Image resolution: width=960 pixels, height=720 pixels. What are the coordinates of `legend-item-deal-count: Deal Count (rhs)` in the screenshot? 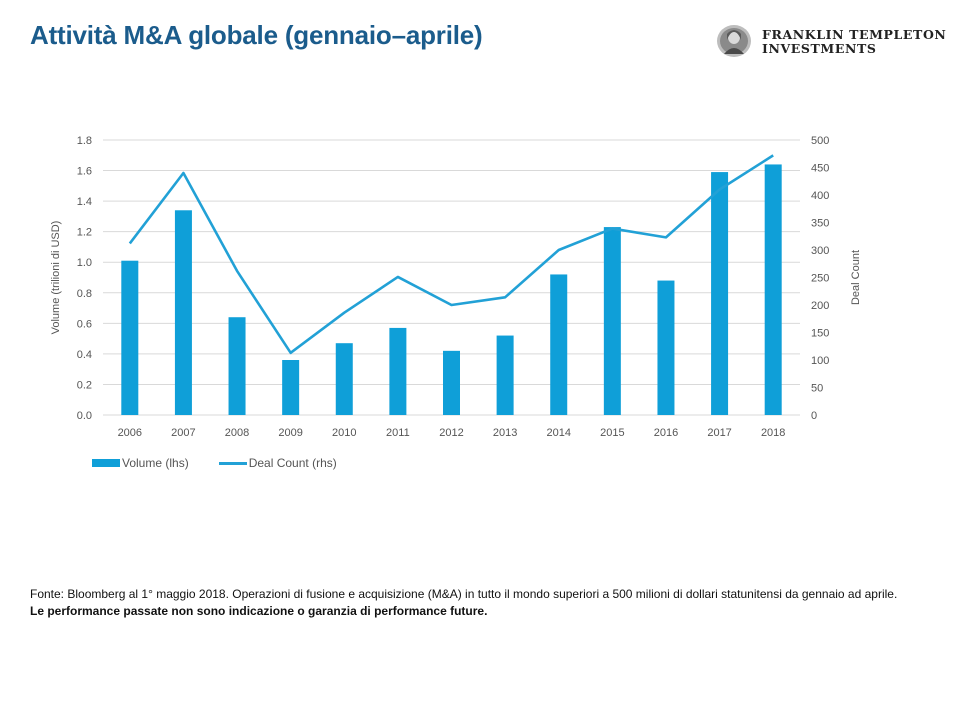 It's located at (277, 463).